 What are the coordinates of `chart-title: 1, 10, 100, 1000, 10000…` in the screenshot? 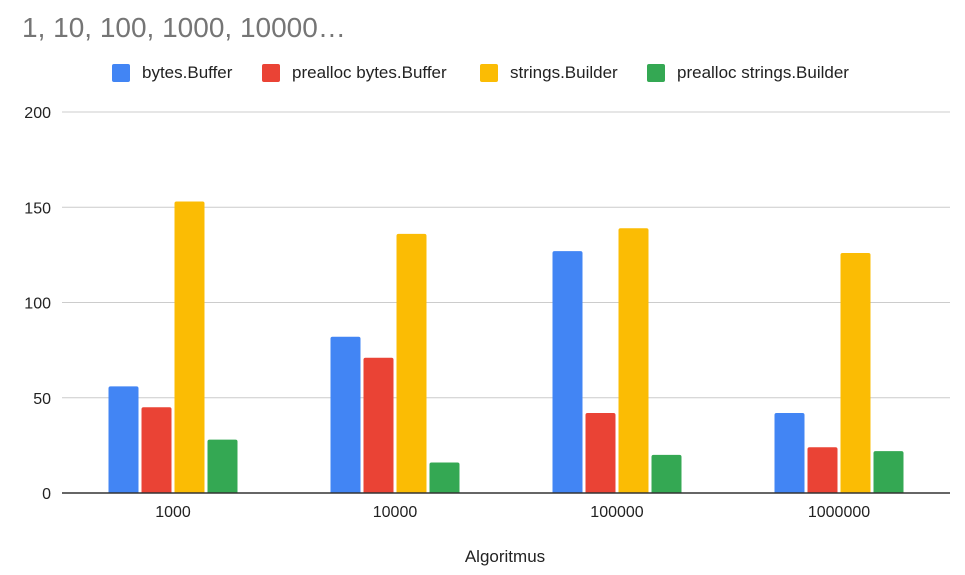 It's located at (184, 27).